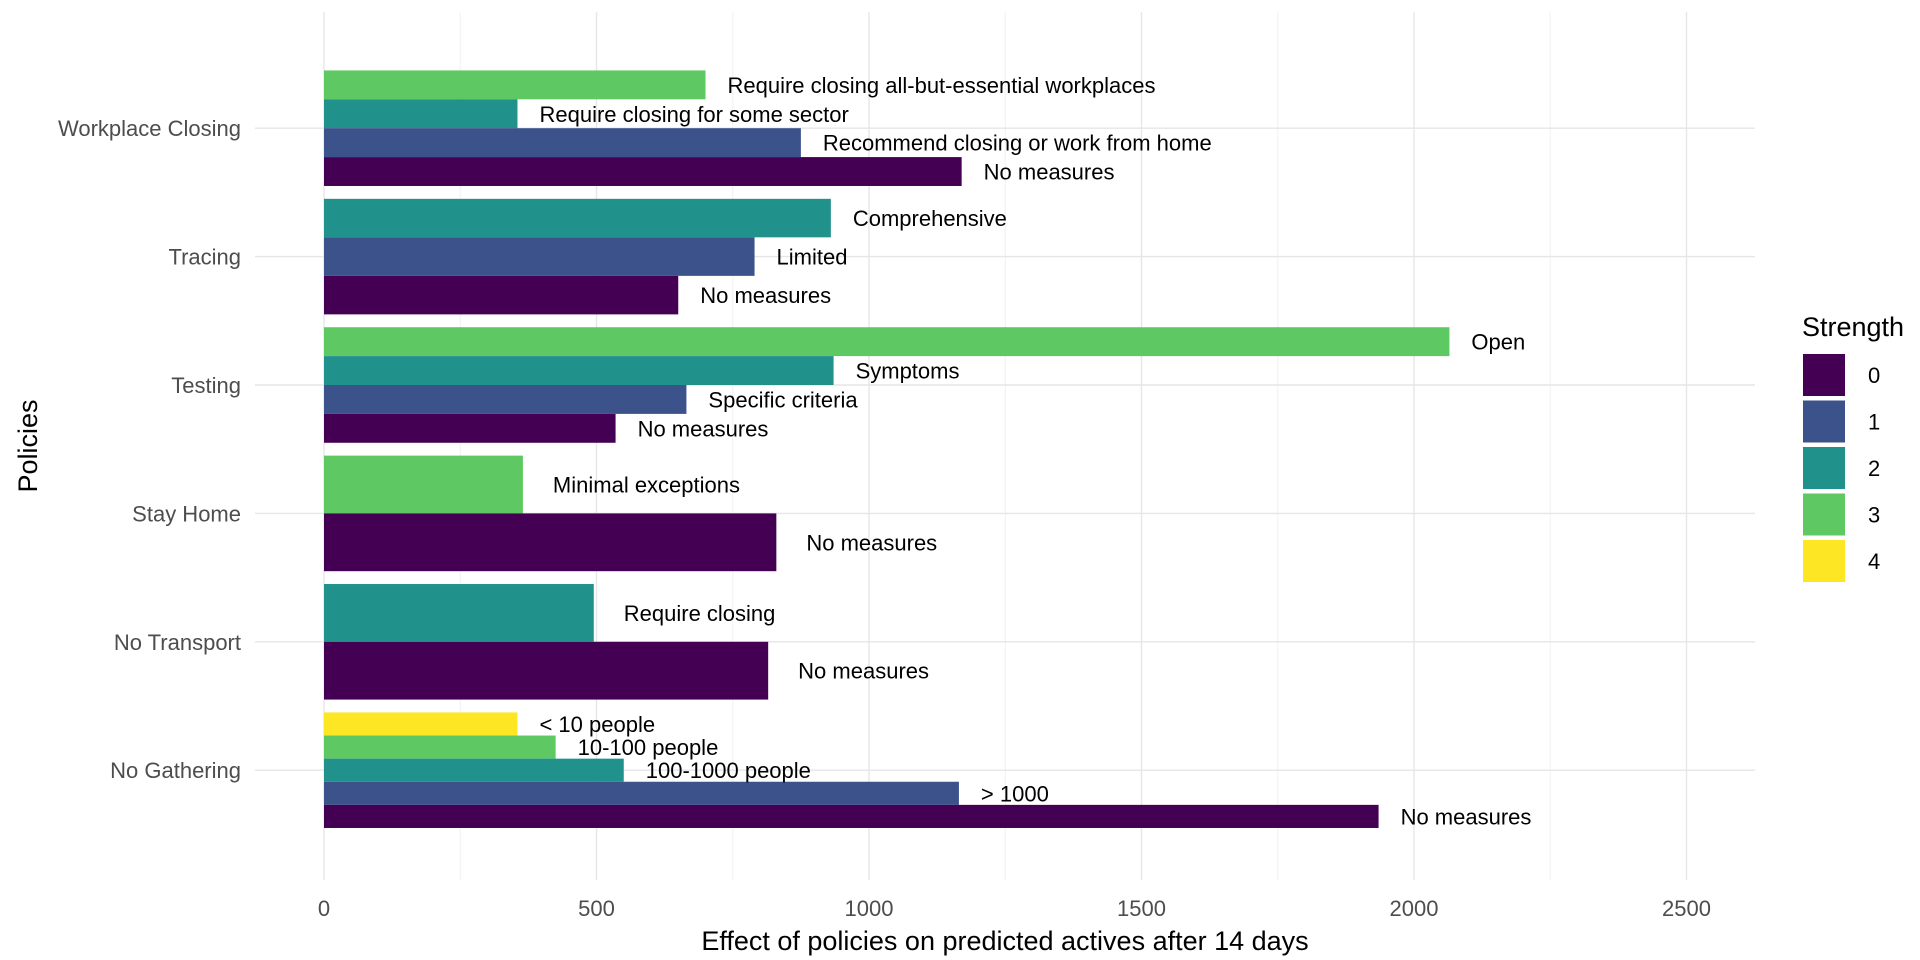  What do you see at coordinates (1141, 908) in the screenshot?
I see `x-tick-label: 1500` at bounding box center [1141, 908].